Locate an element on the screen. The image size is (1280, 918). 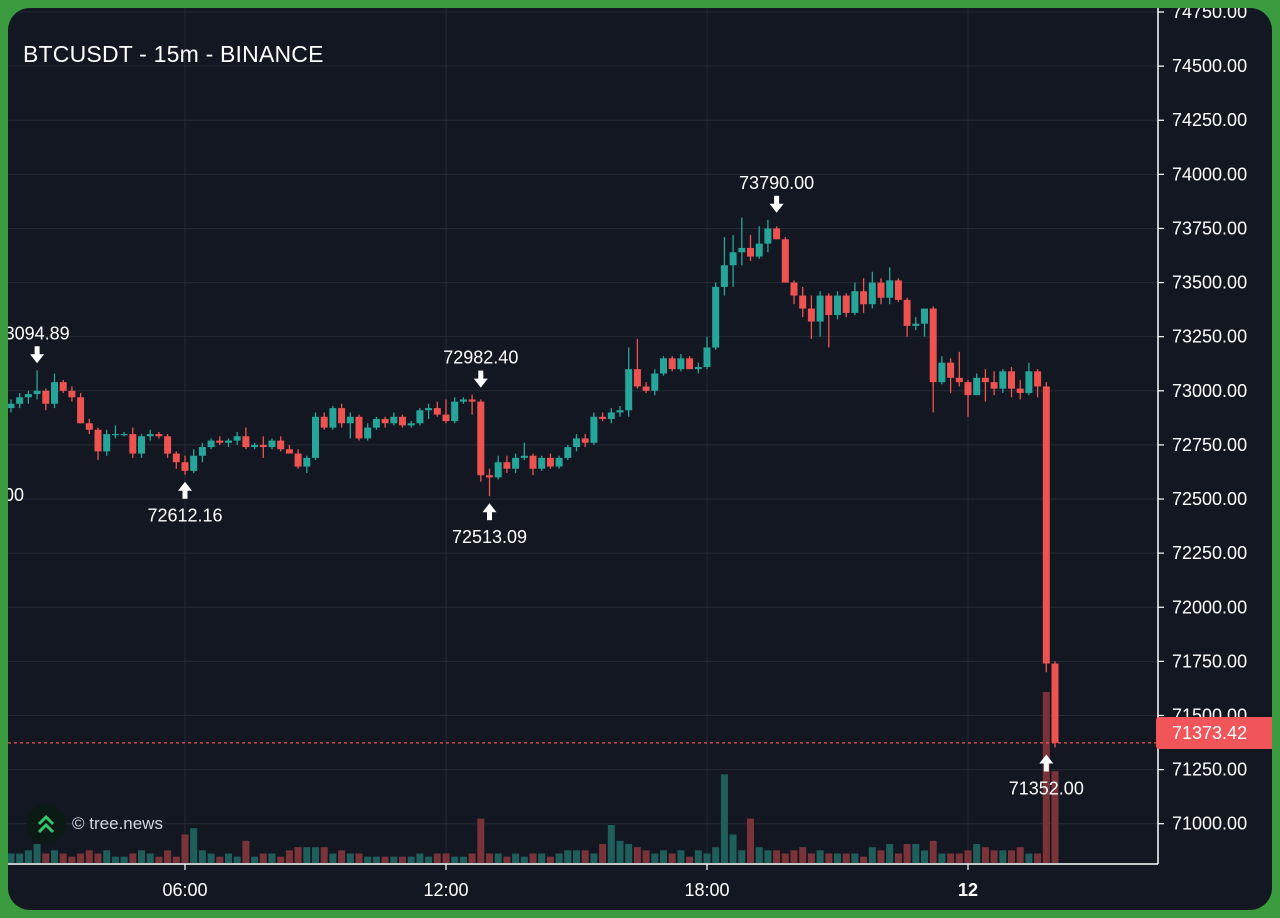
price-axis-label: 73750.00 is located at coordinates (1209, 228).